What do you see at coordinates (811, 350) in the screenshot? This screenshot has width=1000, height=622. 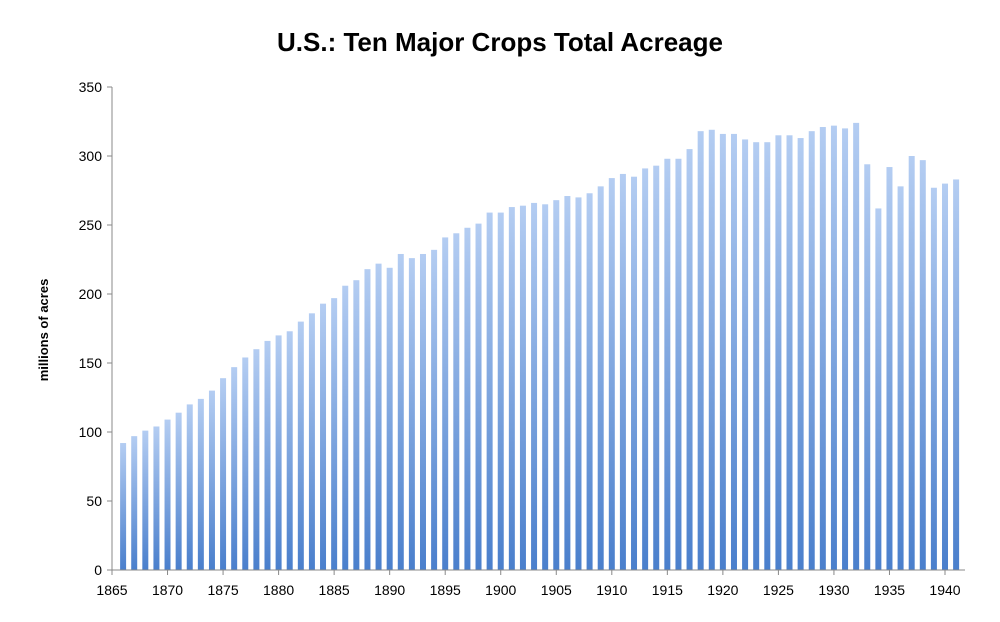 I see `bar-1928` at bounding box center [811, 350].